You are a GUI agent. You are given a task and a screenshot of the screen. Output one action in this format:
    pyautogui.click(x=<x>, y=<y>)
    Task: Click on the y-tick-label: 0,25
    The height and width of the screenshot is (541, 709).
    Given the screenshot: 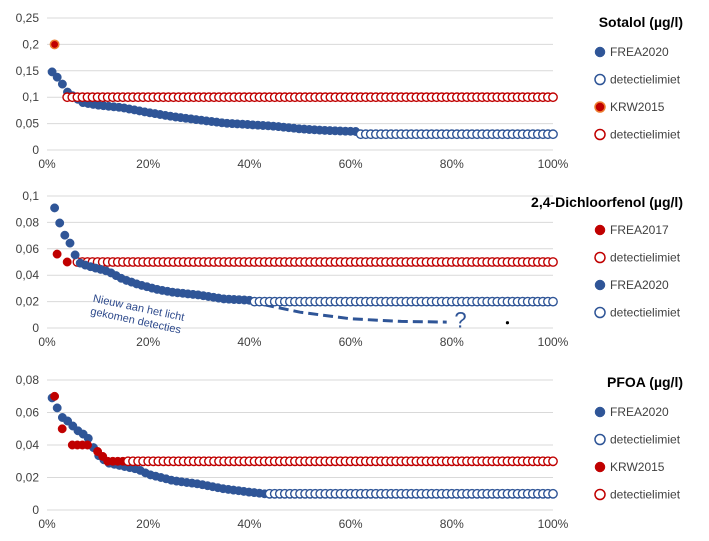 What is the action you would take?
    pyautogui.click(x=28, y=18)
    